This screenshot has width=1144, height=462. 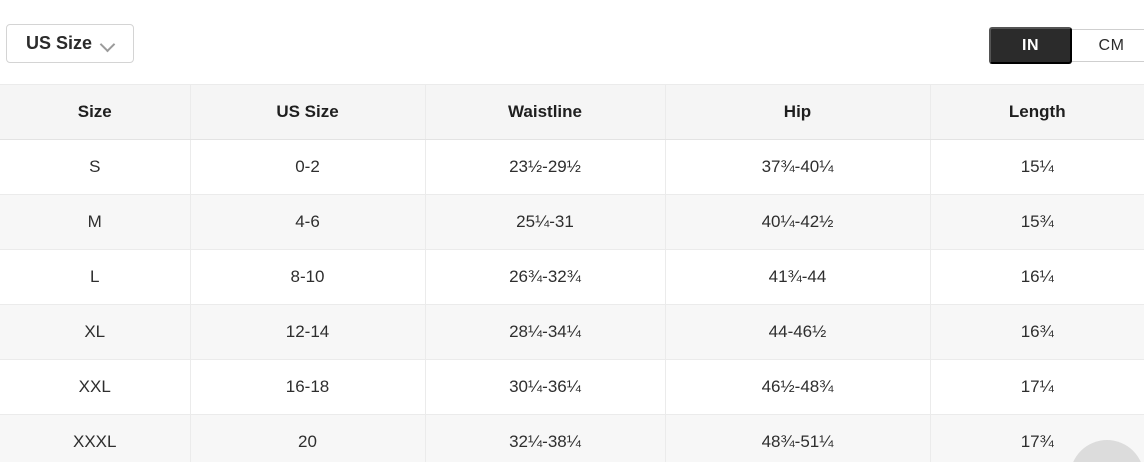 What do you see at coordinates (307, 387) in the screenshot?
I see `cell-us-size: 16-18` at bounding box center [307, 387].